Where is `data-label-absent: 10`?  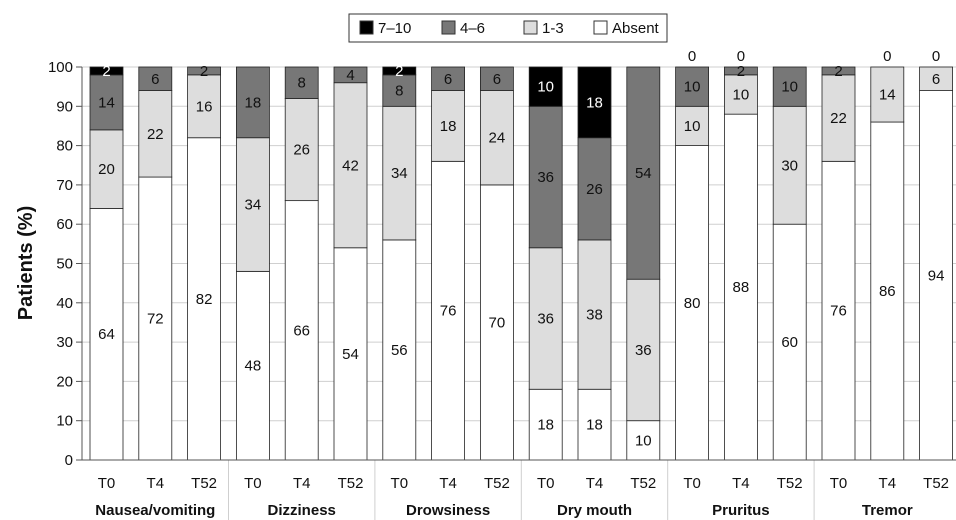
data-label-absent: 10 is located at coordinates (643, 440).